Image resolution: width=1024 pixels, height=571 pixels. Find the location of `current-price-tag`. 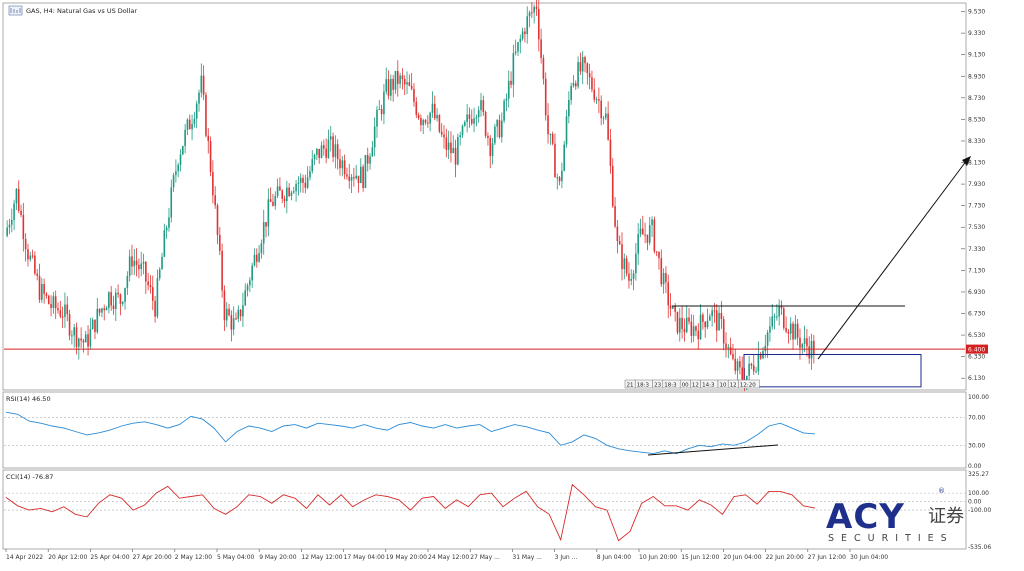

current-price-tag is located at coordinates (977, 349).